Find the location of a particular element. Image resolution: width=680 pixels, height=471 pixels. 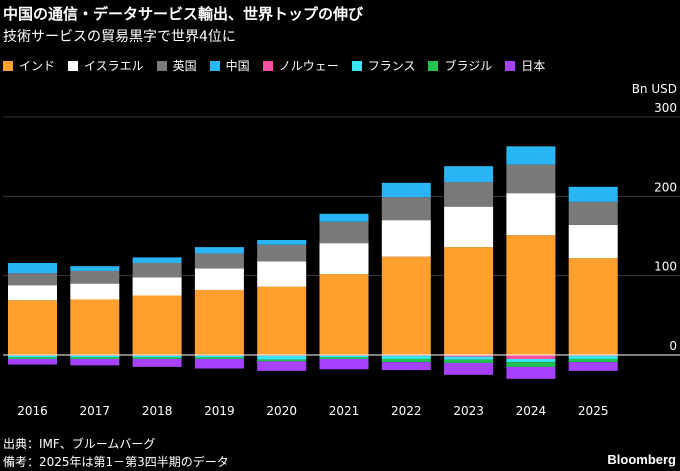

source-note: 出典：IMF、ブルームバーグ is located at coordinates (79, 444).